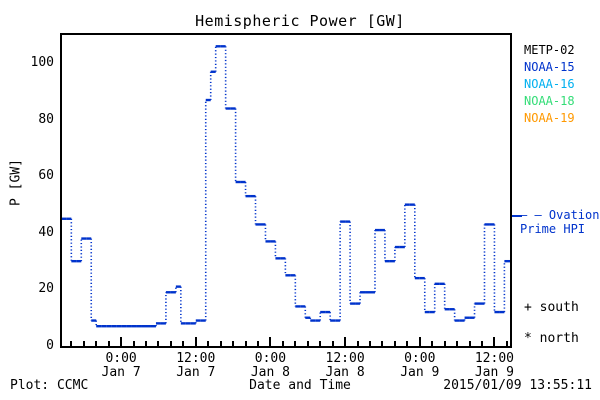 The image size is (600, 400). I want to click on ovation-legend-line1: — — Ovation, so click(560, 215).